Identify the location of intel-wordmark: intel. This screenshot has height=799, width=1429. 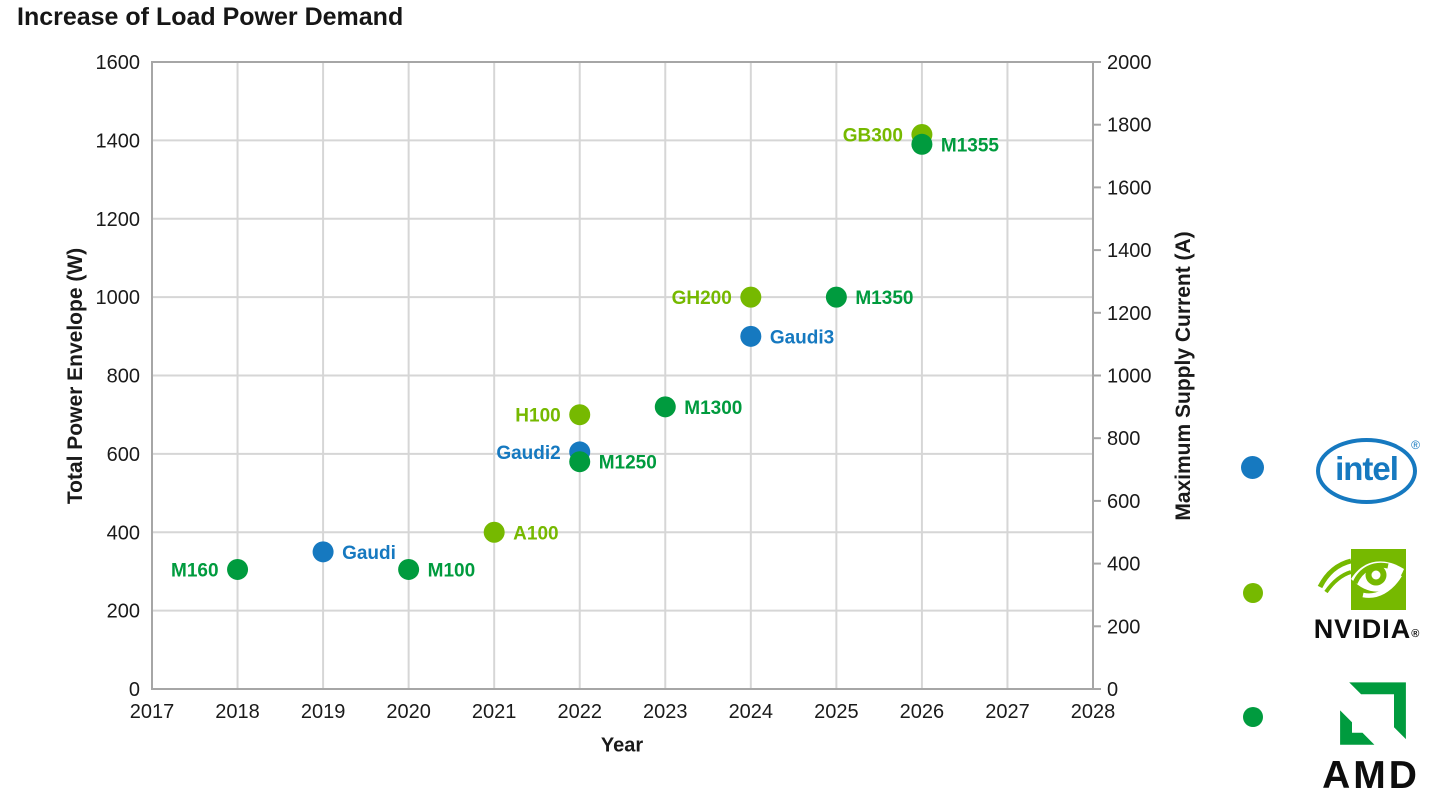
(1367, 468).